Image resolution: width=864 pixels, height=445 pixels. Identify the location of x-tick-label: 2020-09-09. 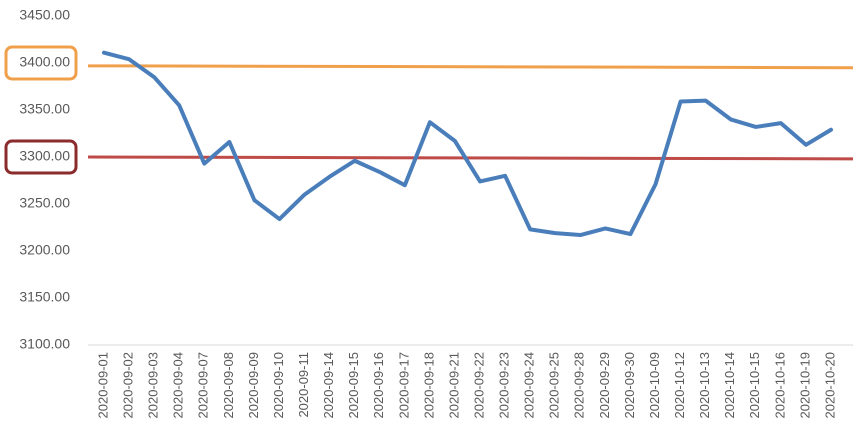
(253, 385).